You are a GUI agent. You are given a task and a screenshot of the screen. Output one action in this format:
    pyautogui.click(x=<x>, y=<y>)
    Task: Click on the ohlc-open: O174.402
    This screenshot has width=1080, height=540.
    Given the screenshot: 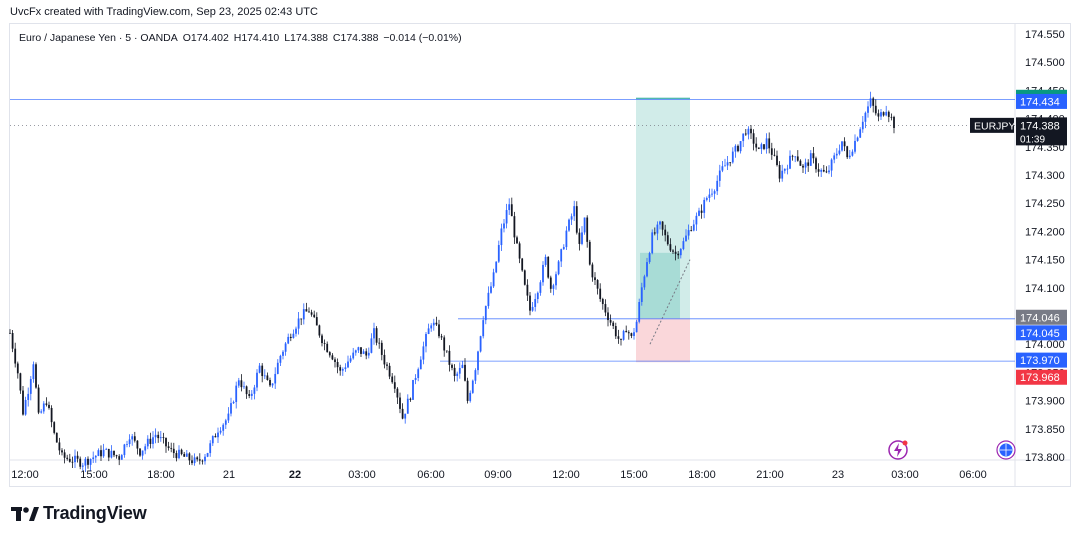 What is the action you would take?
    pyautogui.click(x=205, y=38)
    